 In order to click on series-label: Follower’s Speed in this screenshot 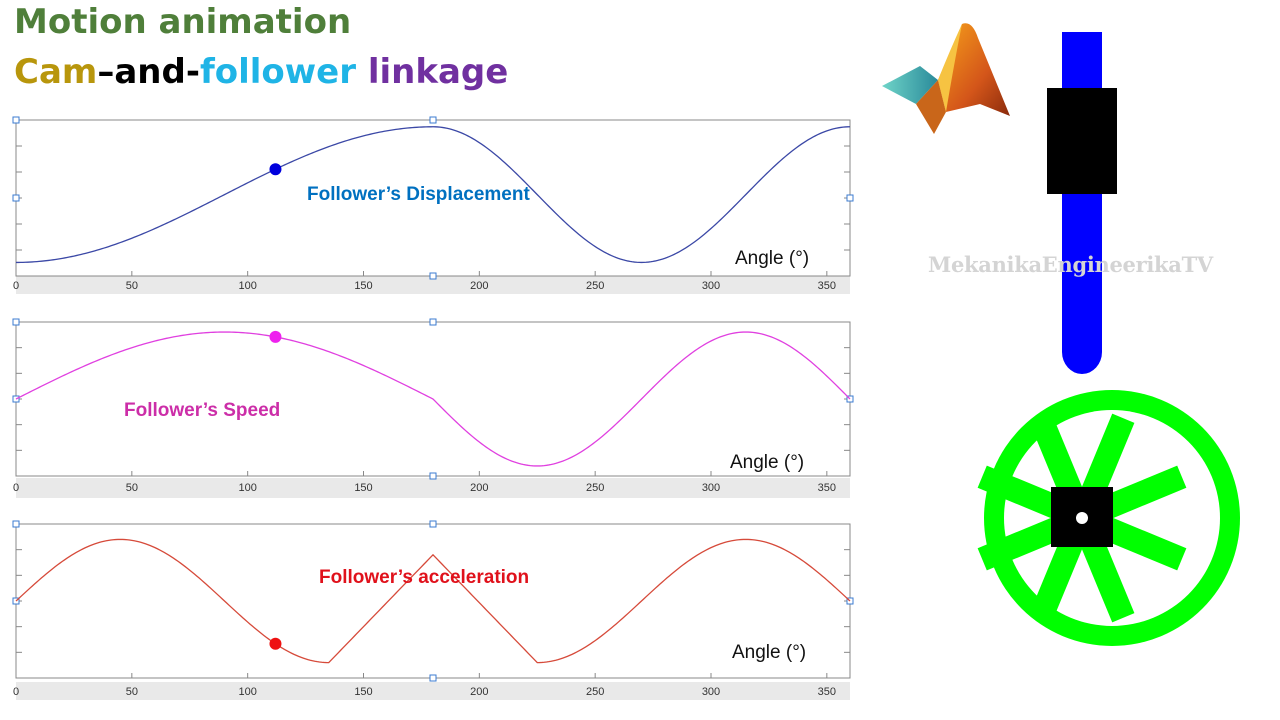, I will do `click(202, 410)`.